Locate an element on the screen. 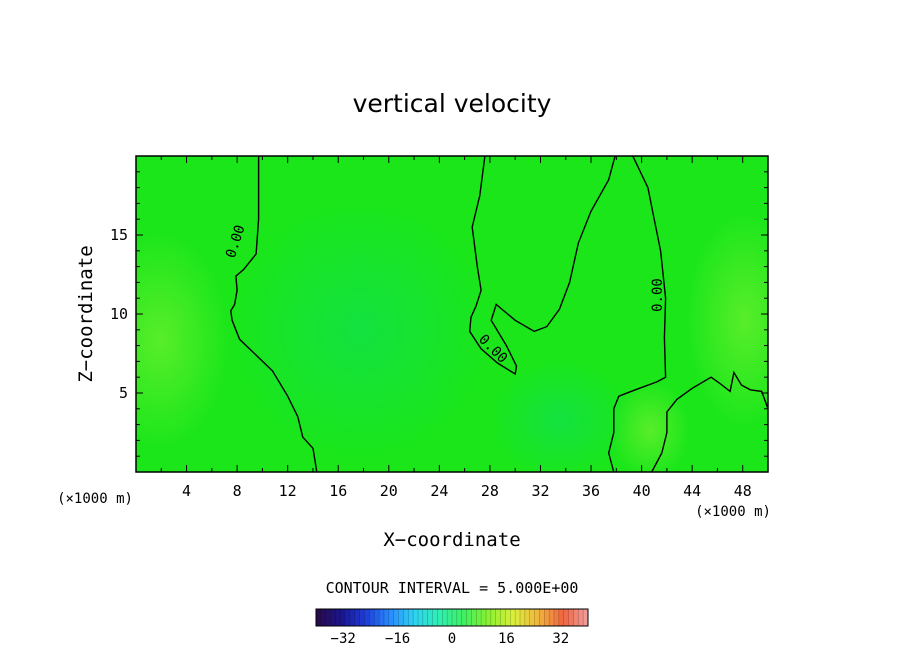 This screenshot has width=904, height=654. colorbar-frame is located at coordinates (452, 617).